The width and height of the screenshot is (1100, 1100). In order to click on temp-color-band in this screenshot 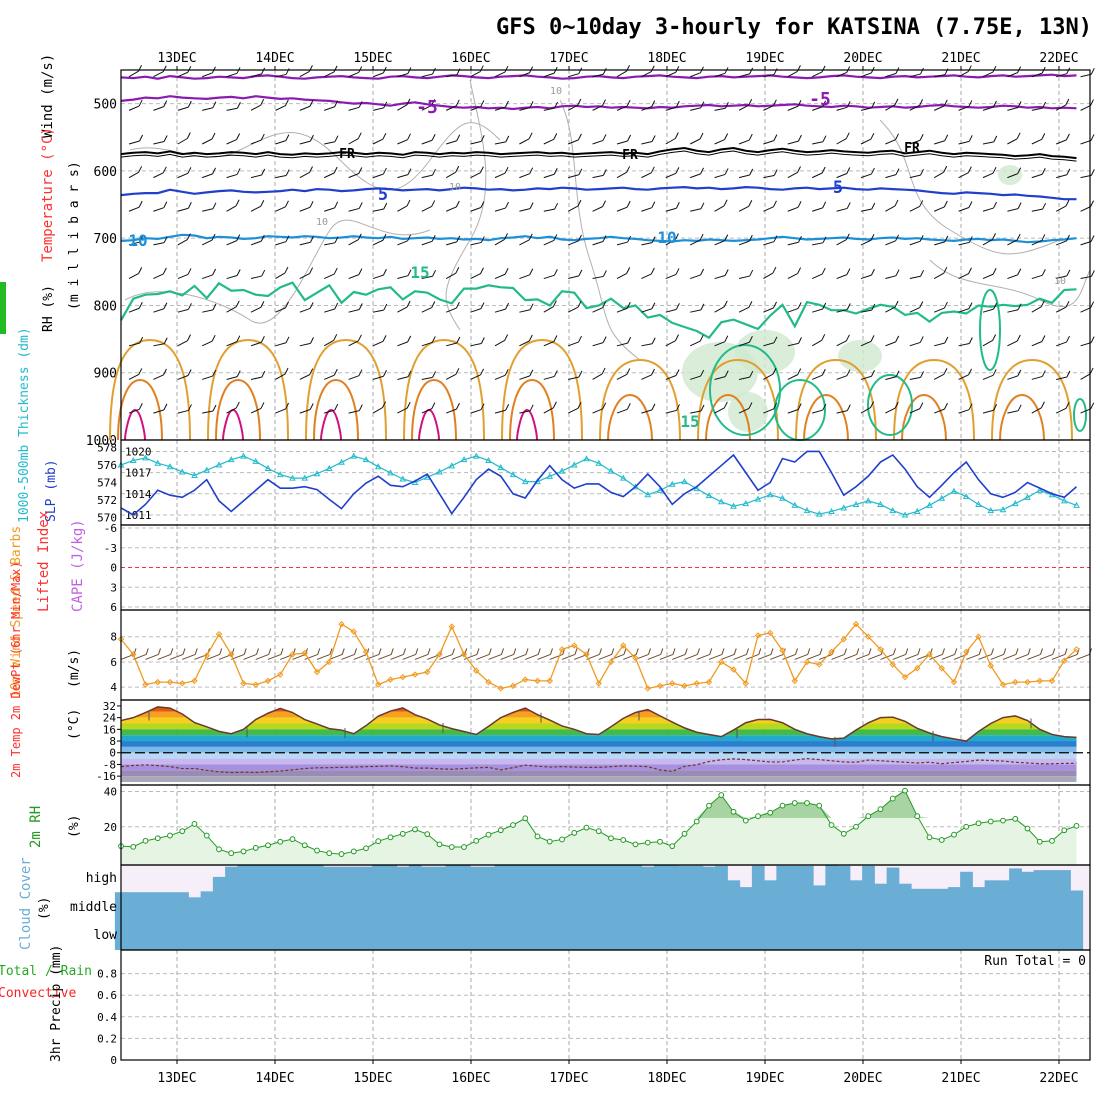, I will do `click(599, 779)`.